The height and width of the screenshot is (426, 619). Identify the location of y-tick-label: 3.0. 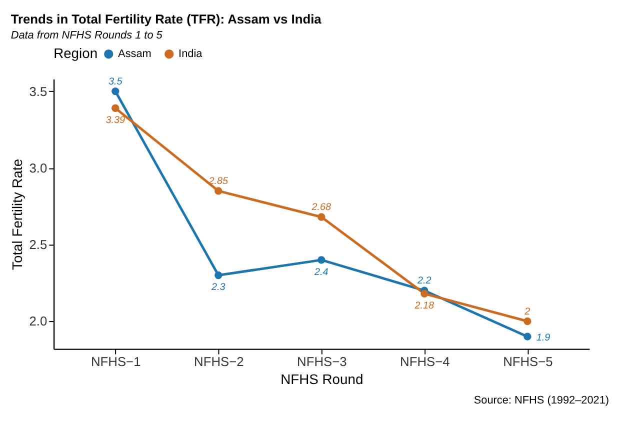
(38, 168).